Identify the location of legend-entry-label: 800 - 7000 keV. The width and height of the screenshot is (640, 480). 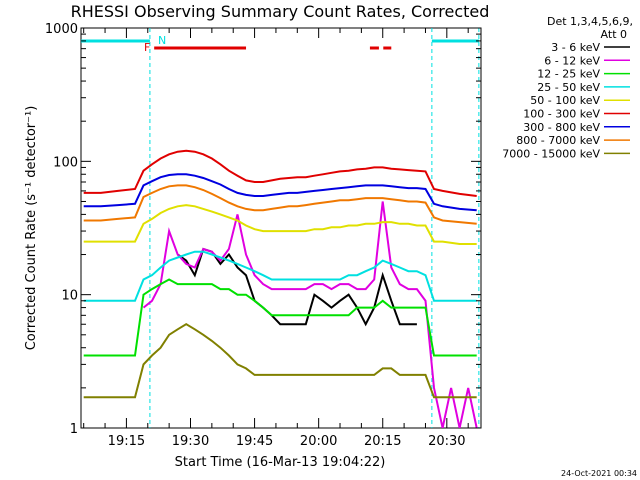
(558, 140).